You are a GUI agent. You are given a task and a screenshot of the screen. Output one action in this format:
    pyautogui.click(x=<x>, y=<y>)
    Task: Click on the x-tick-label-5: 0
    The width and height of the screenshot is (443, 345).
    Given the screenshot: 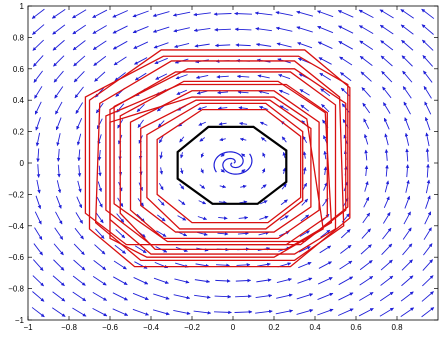 What is the action you would take?
    pyautogui.click(x=233, y=327)
    